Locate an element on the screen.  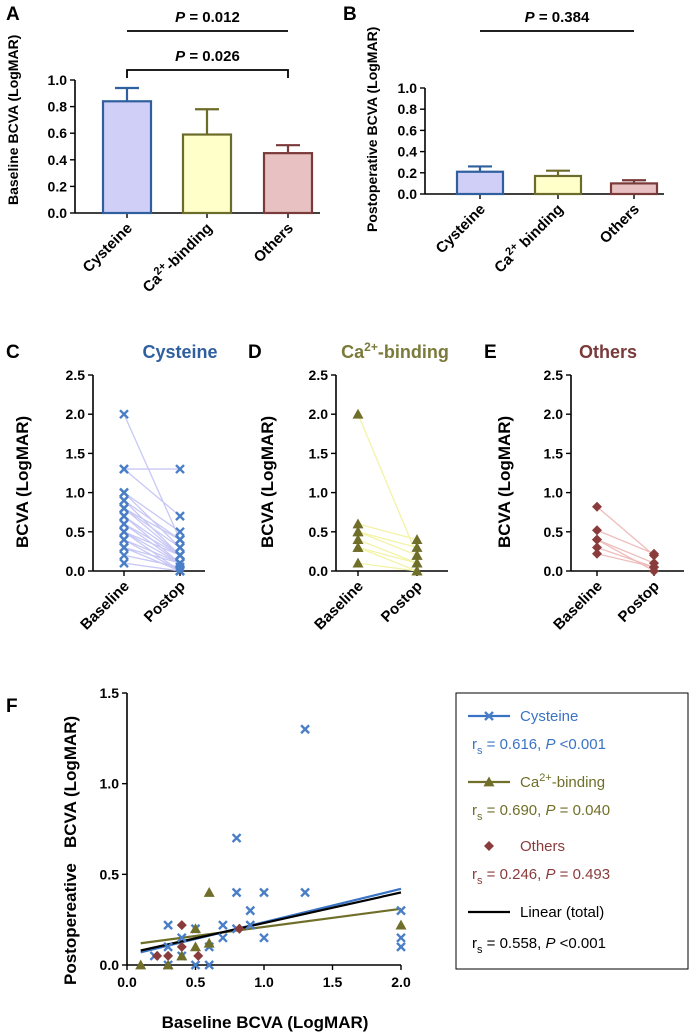
y-tick-label: 1.0 is located at coordinates (58, 80).